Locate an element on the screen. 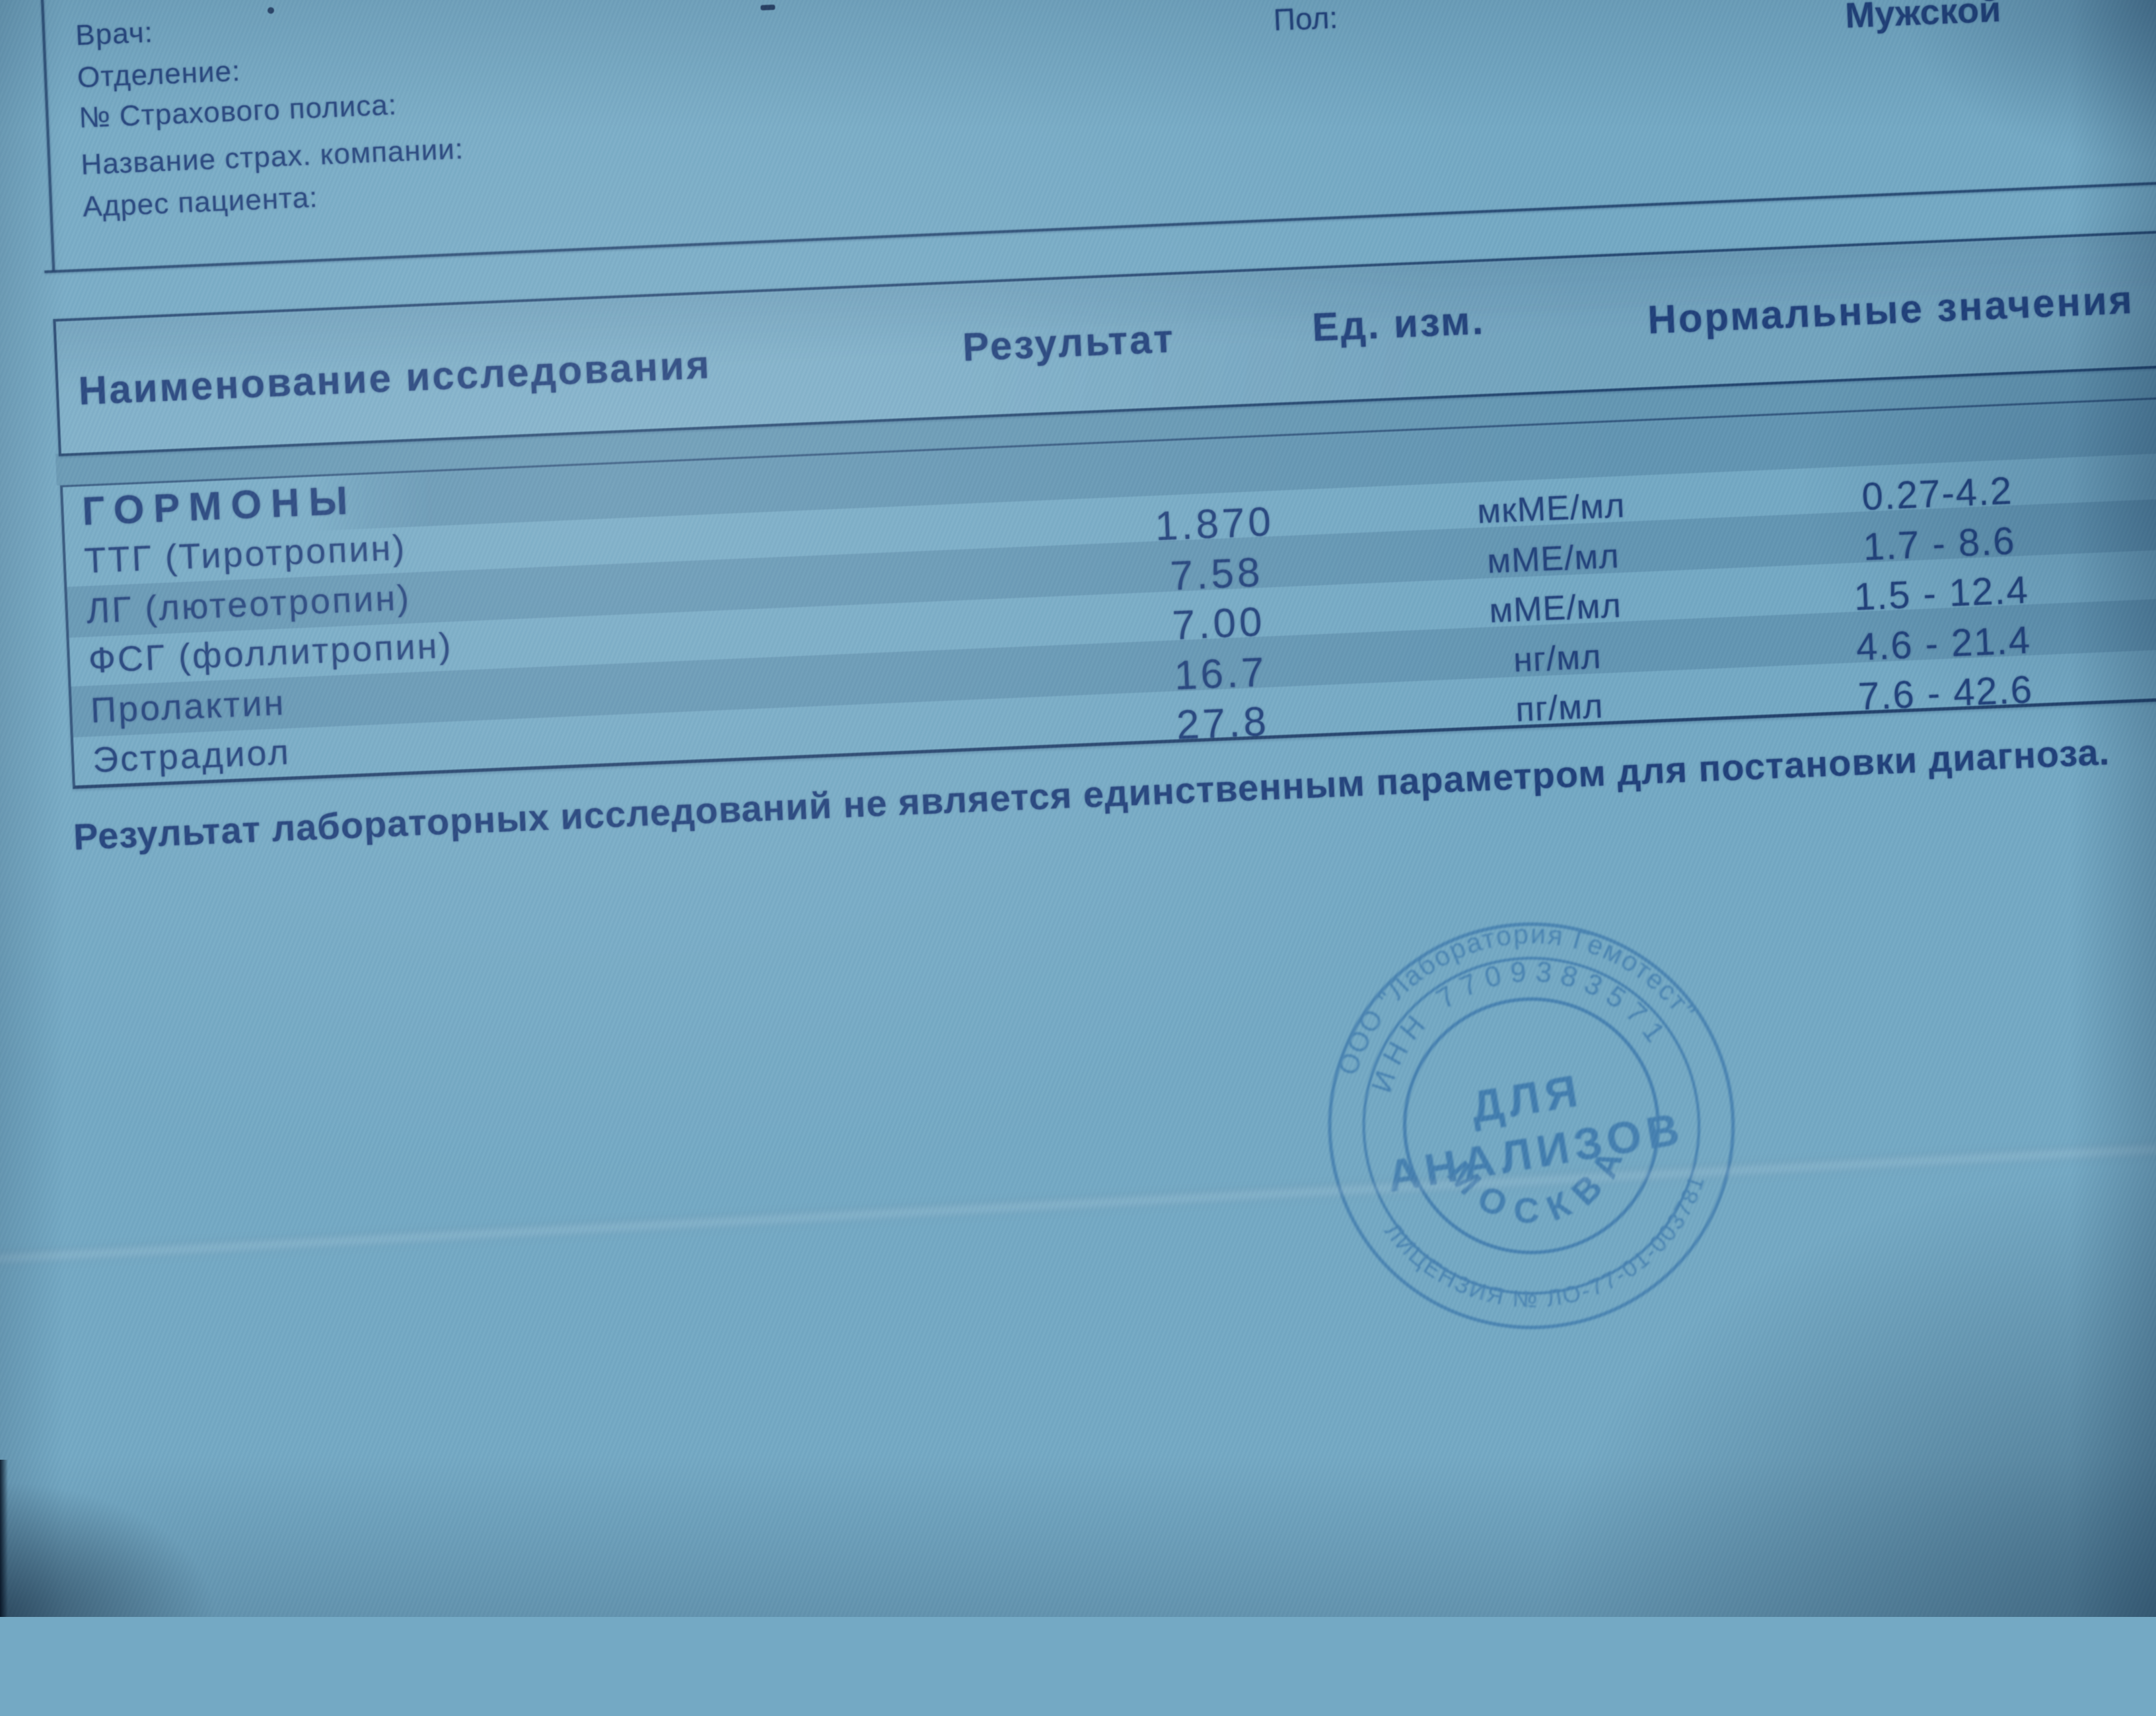  doctor-label: Врач: is located at coordinates (114, 34).